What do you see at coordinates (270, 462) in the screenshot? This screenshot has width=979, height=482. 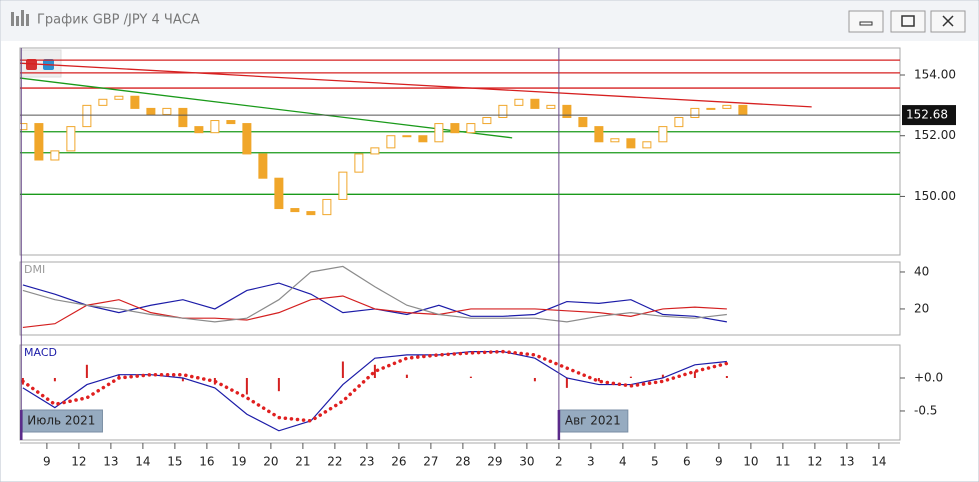 I see `x-tick-label: 20` at bounding box center [270, 462].